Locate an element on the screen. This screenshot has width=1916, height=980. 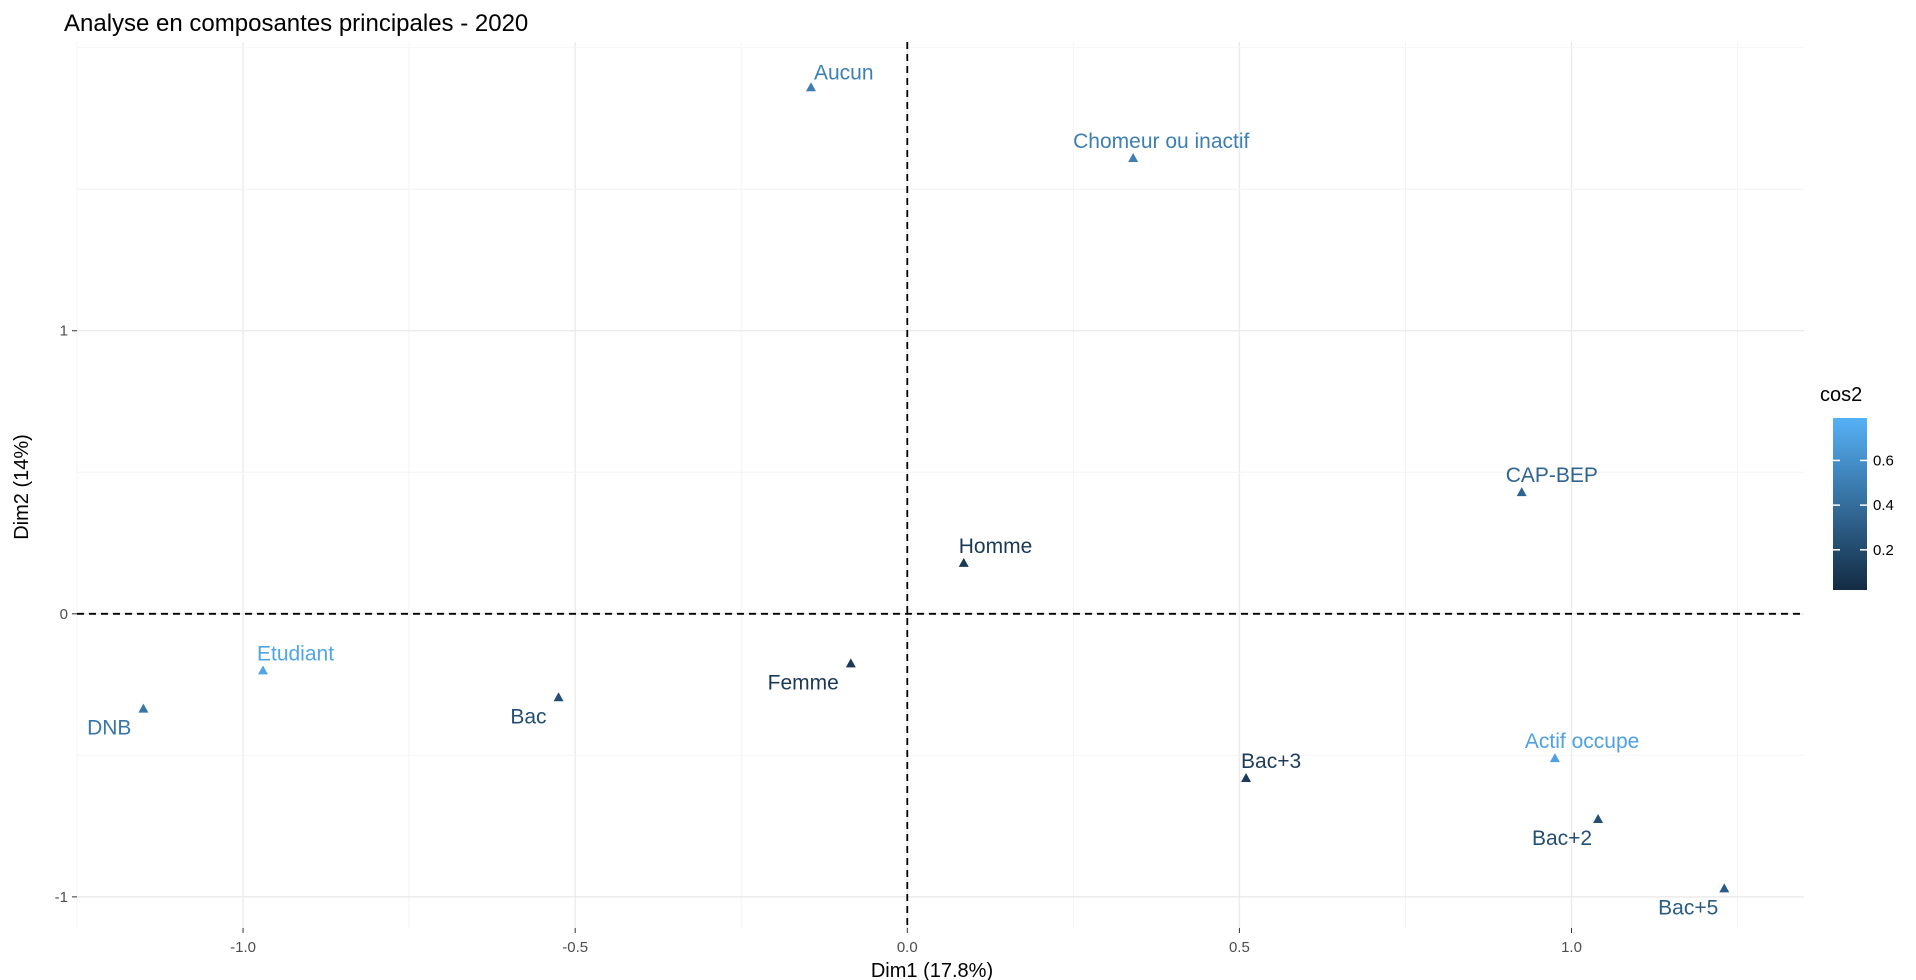
point-label: Chomeur ou inactif is located at coordinates (1161, 141).